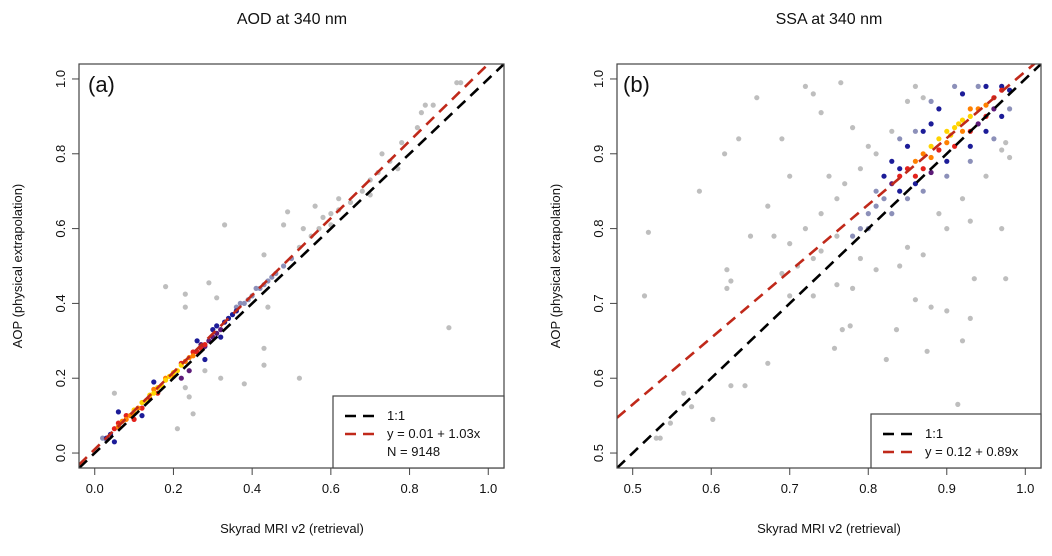 This screenshot has height=556, width=1052. I want to click on y-tick-label: 0.4, so click(60, 303).